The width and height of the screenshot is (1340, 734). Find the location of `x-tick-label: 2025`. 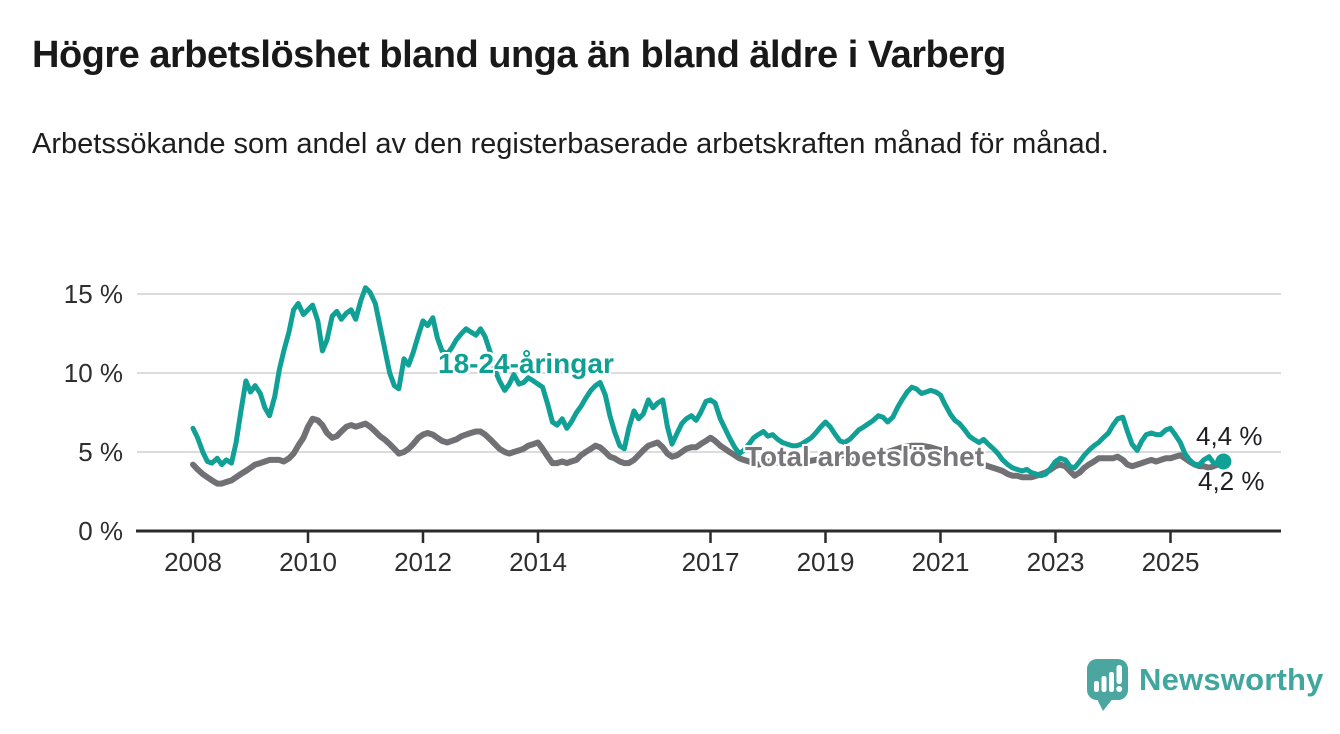

x-tick-label: 2025 is located at coordinates (1171, 562).